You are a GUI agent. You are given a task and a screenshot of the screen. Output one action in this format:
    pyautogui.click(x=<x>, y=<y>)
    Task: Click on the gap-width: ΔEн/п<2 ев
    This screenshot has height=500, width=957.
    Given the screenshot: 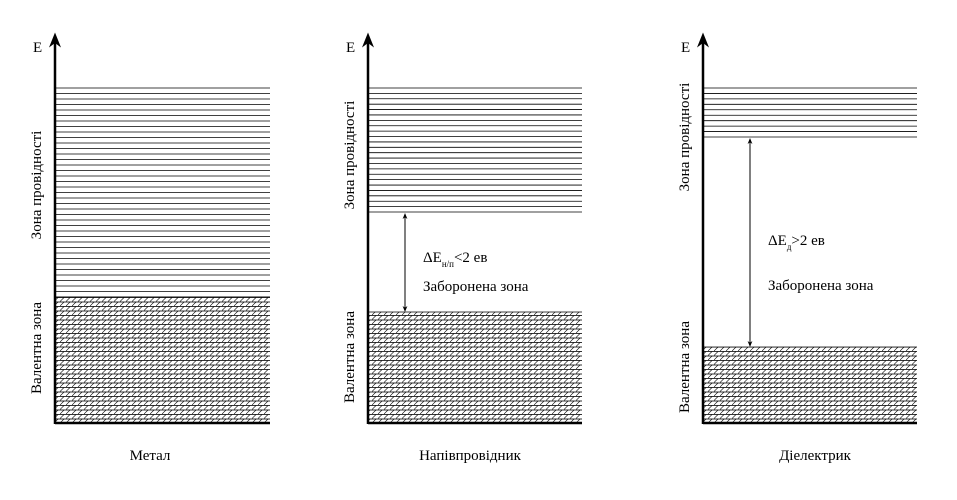 What is the action you would take?
    pyautogui.click(x=455, y=259)
    